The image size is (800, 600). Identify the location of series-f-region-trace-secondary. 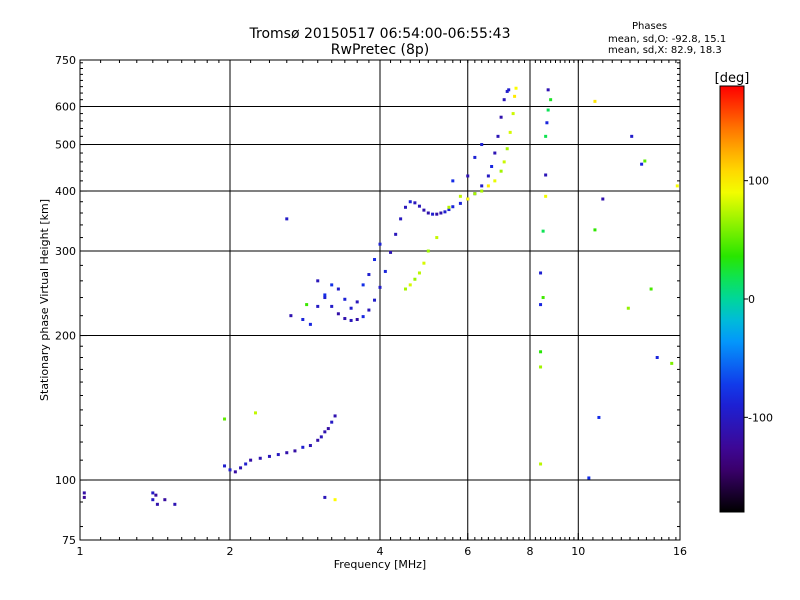
(349, 276).